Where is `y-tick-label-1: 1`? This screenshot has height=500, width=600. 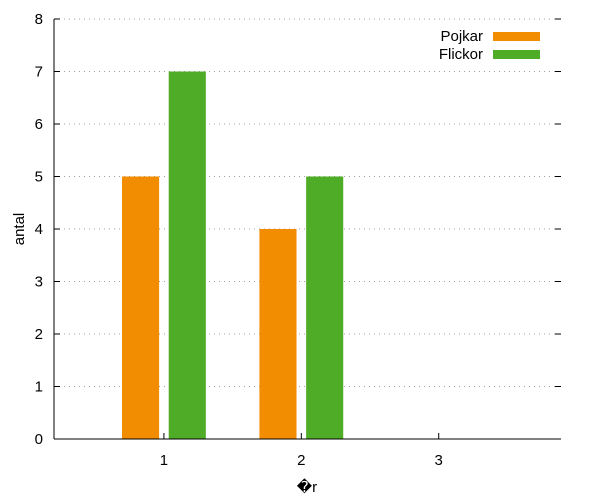
y-tick-label-1: 1 is located at coordinates (39, 387).